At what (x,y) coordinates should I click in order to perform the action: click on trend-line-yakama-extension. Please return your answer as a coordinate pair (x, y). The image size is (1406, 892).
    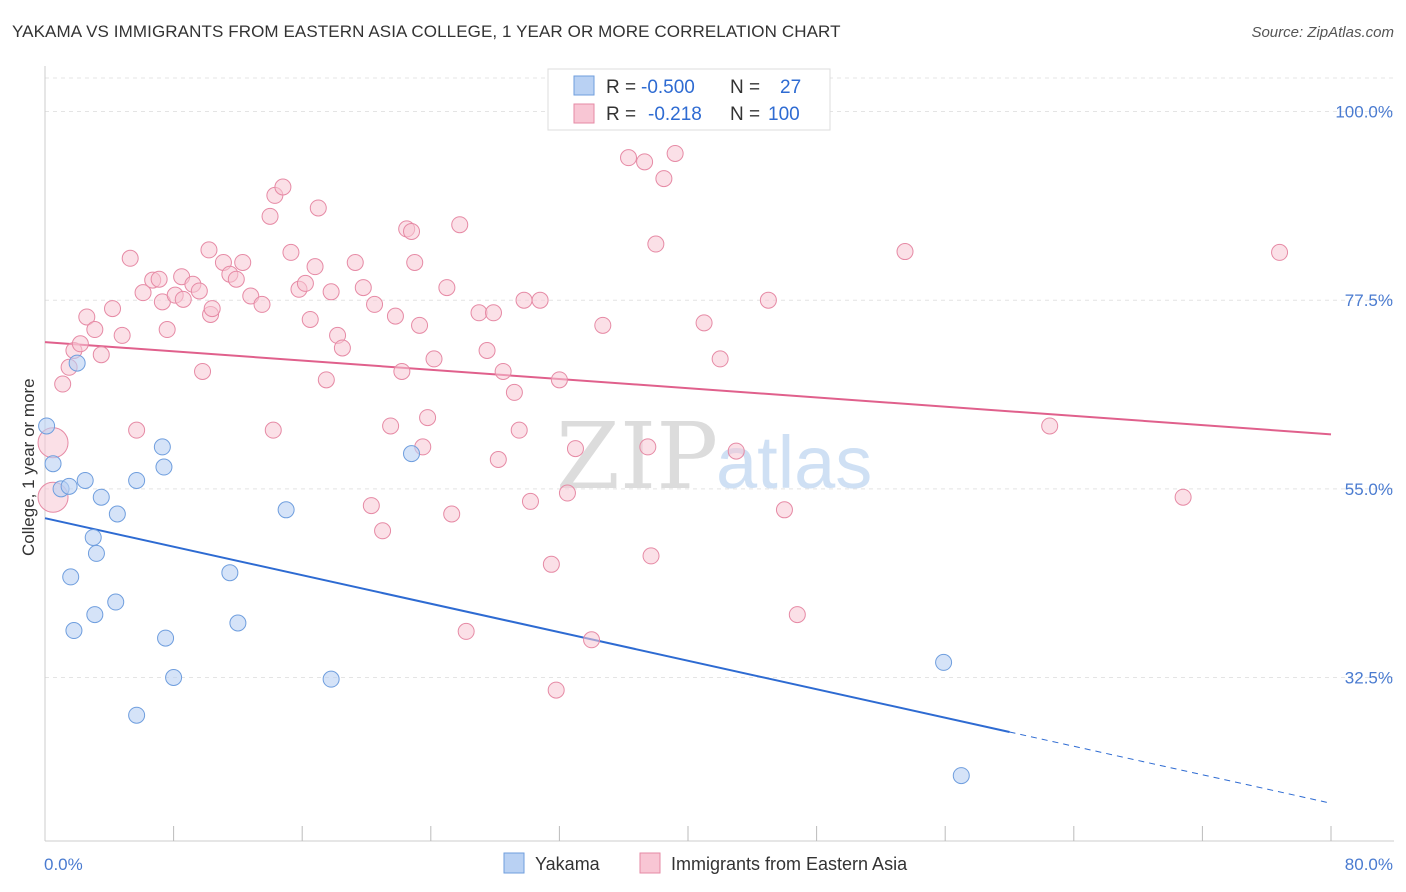
    Looking at the image, I should click on (1170, 767).